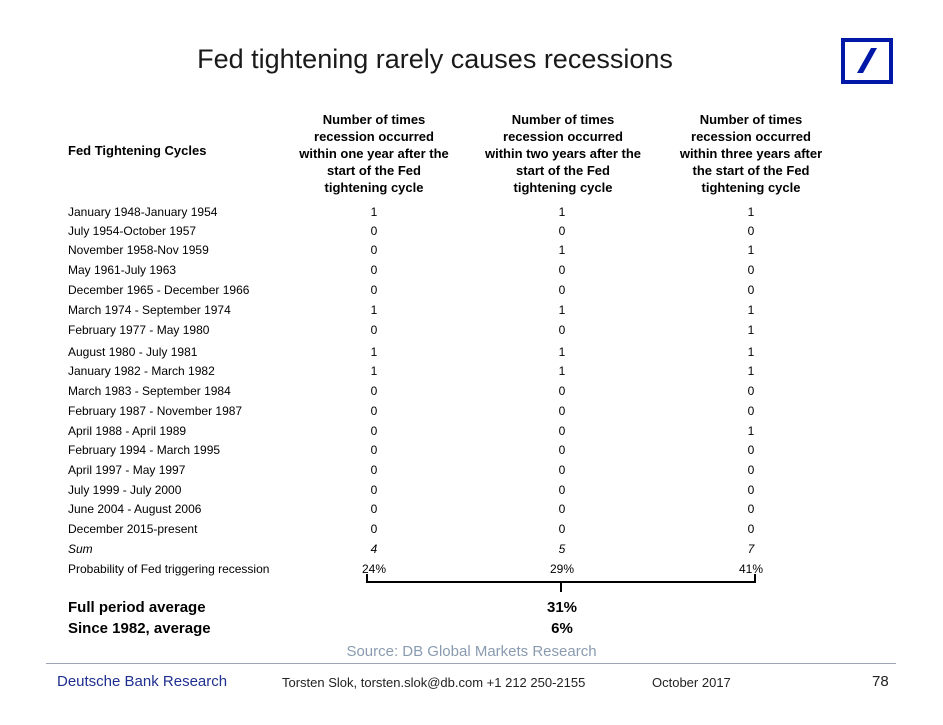 This screenshot has width=943, height=725. Describe the element at coordinates (691, 682) in the screenshot. I see `footer-date: October 2017` at that location.